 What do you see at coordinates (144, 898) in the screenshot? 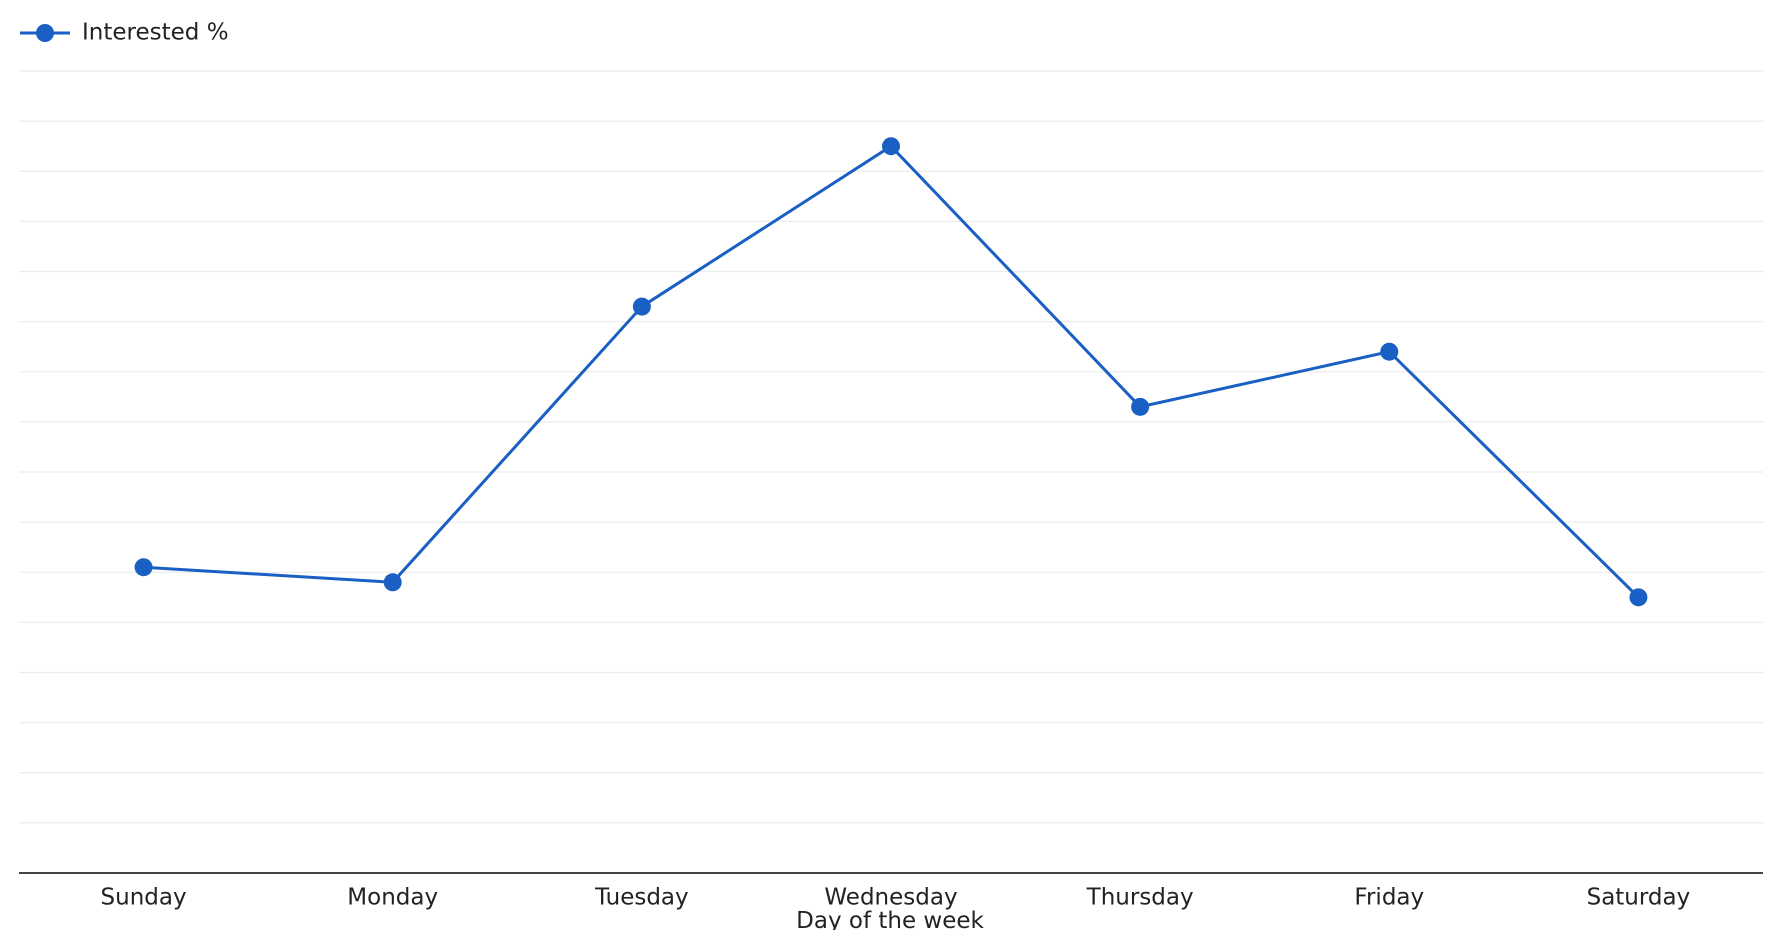
I see `x-tick-label: Sunday` at bounding box center [144, 898].